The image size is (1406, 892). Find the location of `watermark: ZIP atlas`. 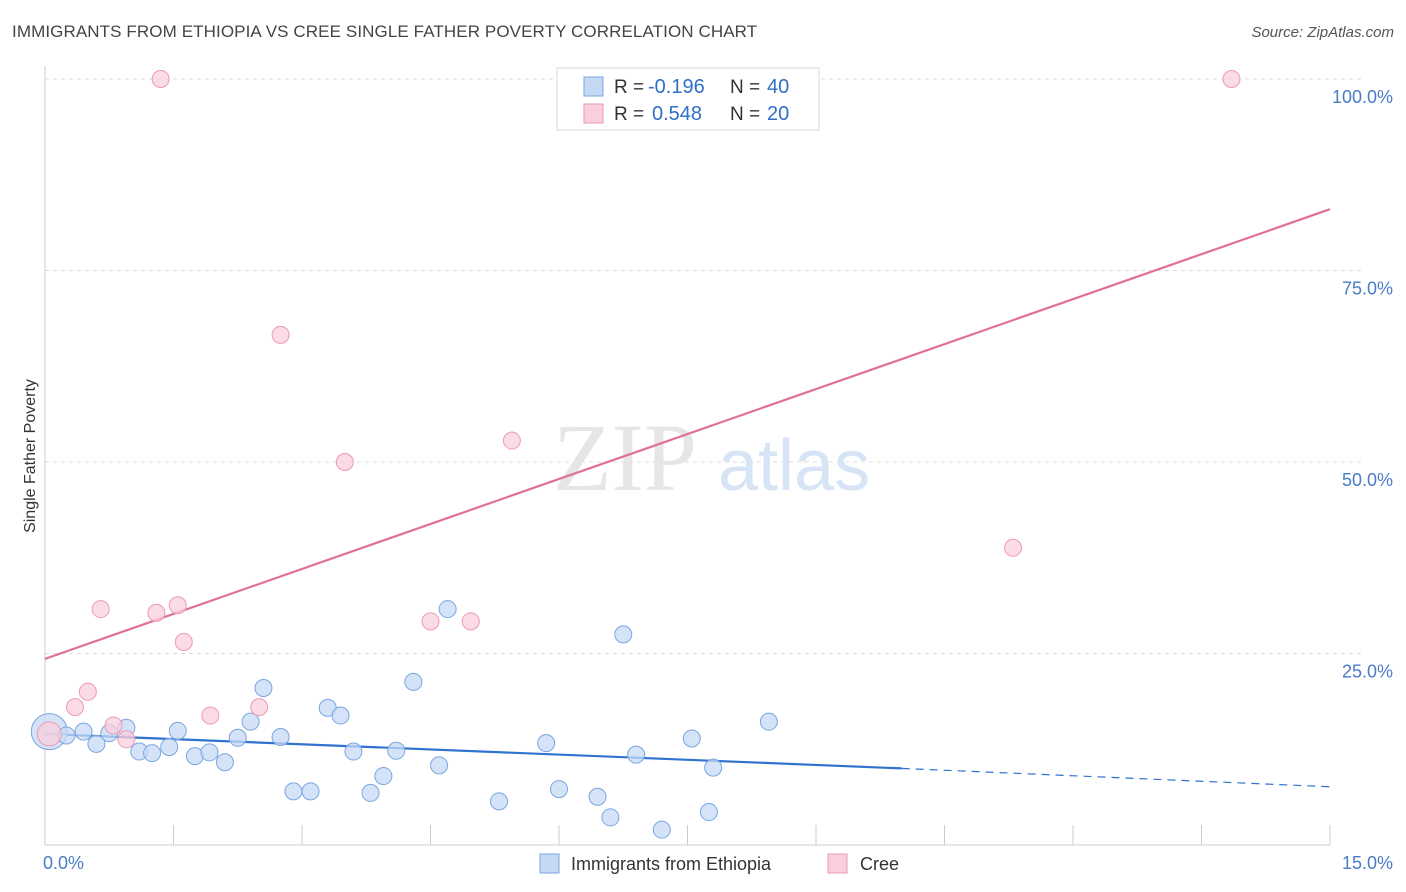

watermark: ZIP atlas is located at coordinates (711, 457).